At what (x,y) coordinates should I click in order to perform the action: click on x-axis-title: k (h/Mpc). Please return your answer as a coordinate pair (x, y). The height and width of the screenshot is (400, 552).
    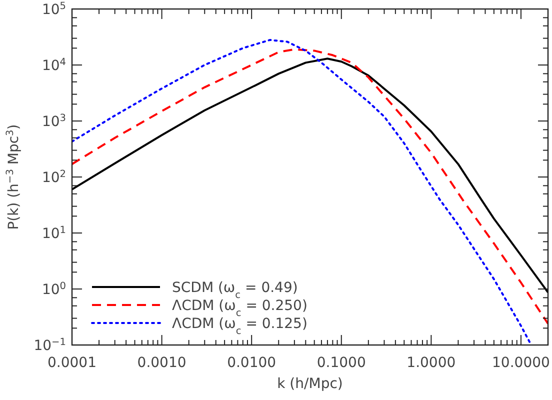
    Looking at the image, I should click on (310, 384).